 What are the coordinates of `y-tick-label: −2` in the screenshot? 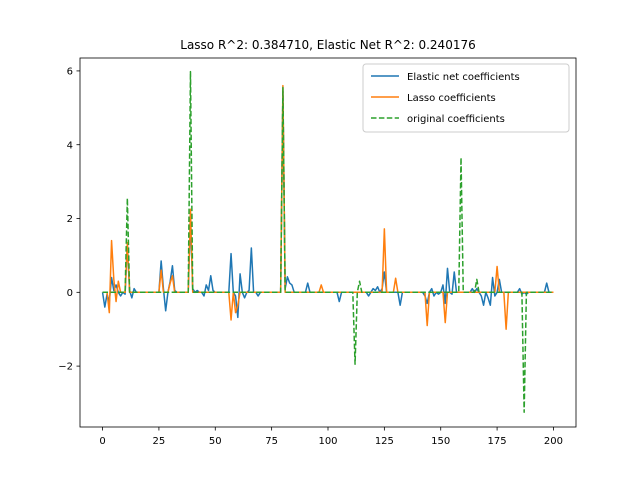 It's located at (65, 367).